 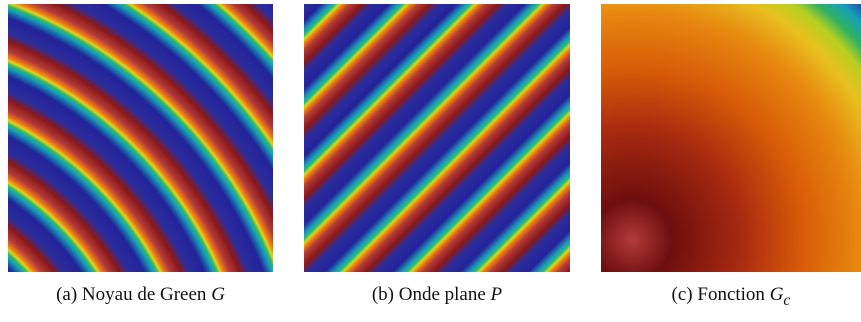 I want to click on caption: (c) Fonction Gc, so click(x=731, y=297).